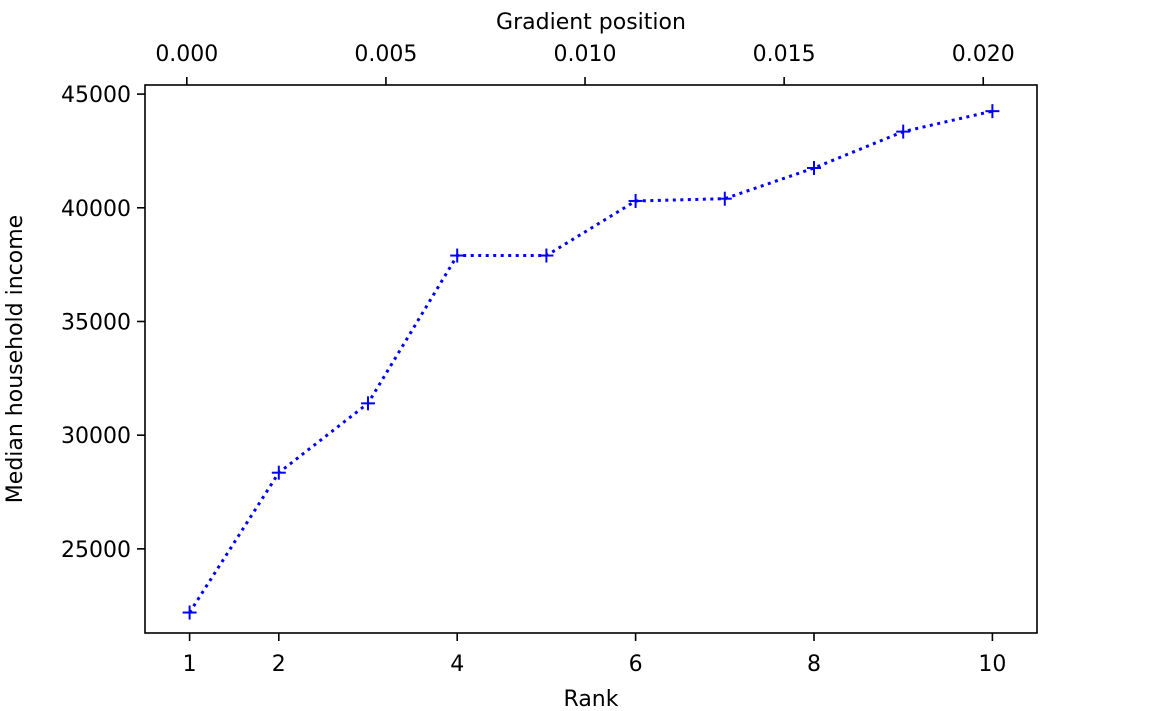 This screenshot has height=711, width=1152. I want to click on x-tick-label: 1, so click(190, 664).